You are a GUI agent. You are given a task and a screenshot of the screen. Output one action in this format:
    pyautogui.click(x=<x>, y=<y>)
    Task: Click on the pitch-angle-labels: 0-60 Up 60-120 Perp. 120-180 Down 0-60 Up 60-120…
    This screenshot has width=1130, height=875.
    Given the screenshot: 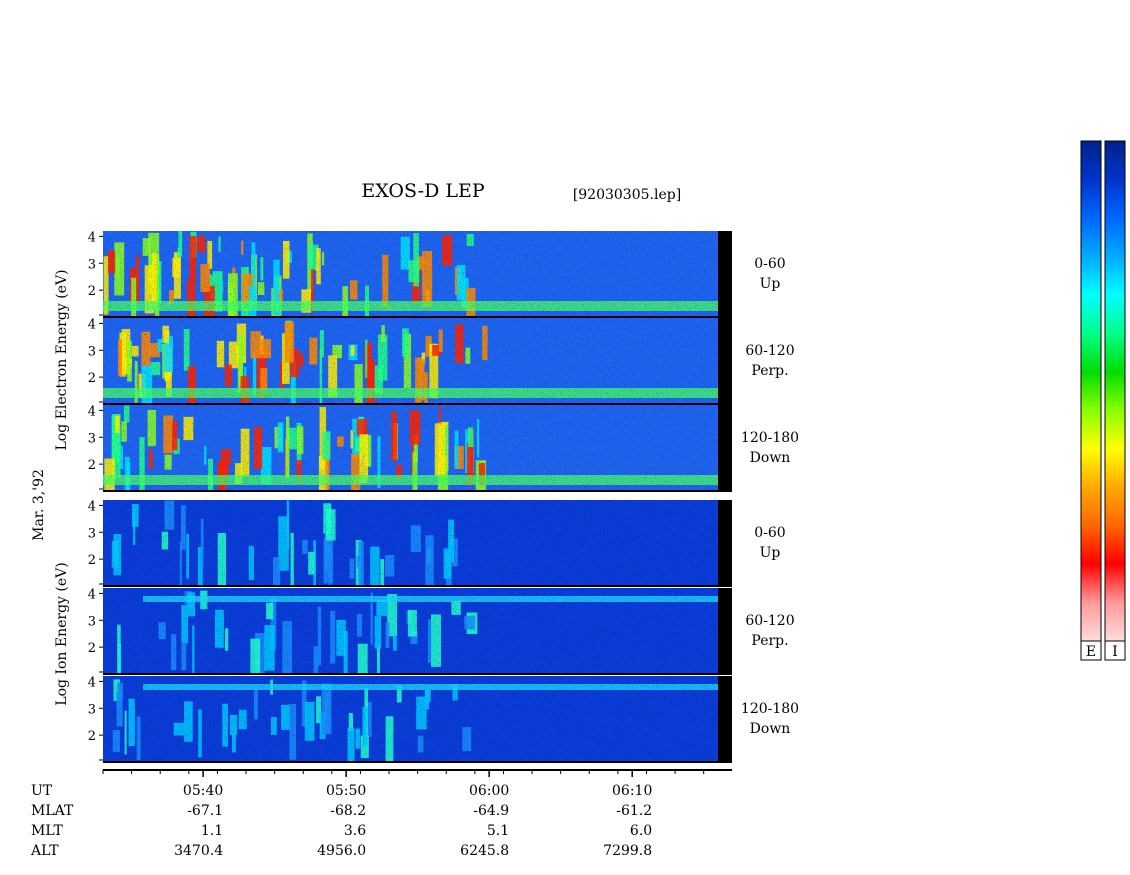 What is the action you would take?
    pyautogui.click(x=770, y=496)
    